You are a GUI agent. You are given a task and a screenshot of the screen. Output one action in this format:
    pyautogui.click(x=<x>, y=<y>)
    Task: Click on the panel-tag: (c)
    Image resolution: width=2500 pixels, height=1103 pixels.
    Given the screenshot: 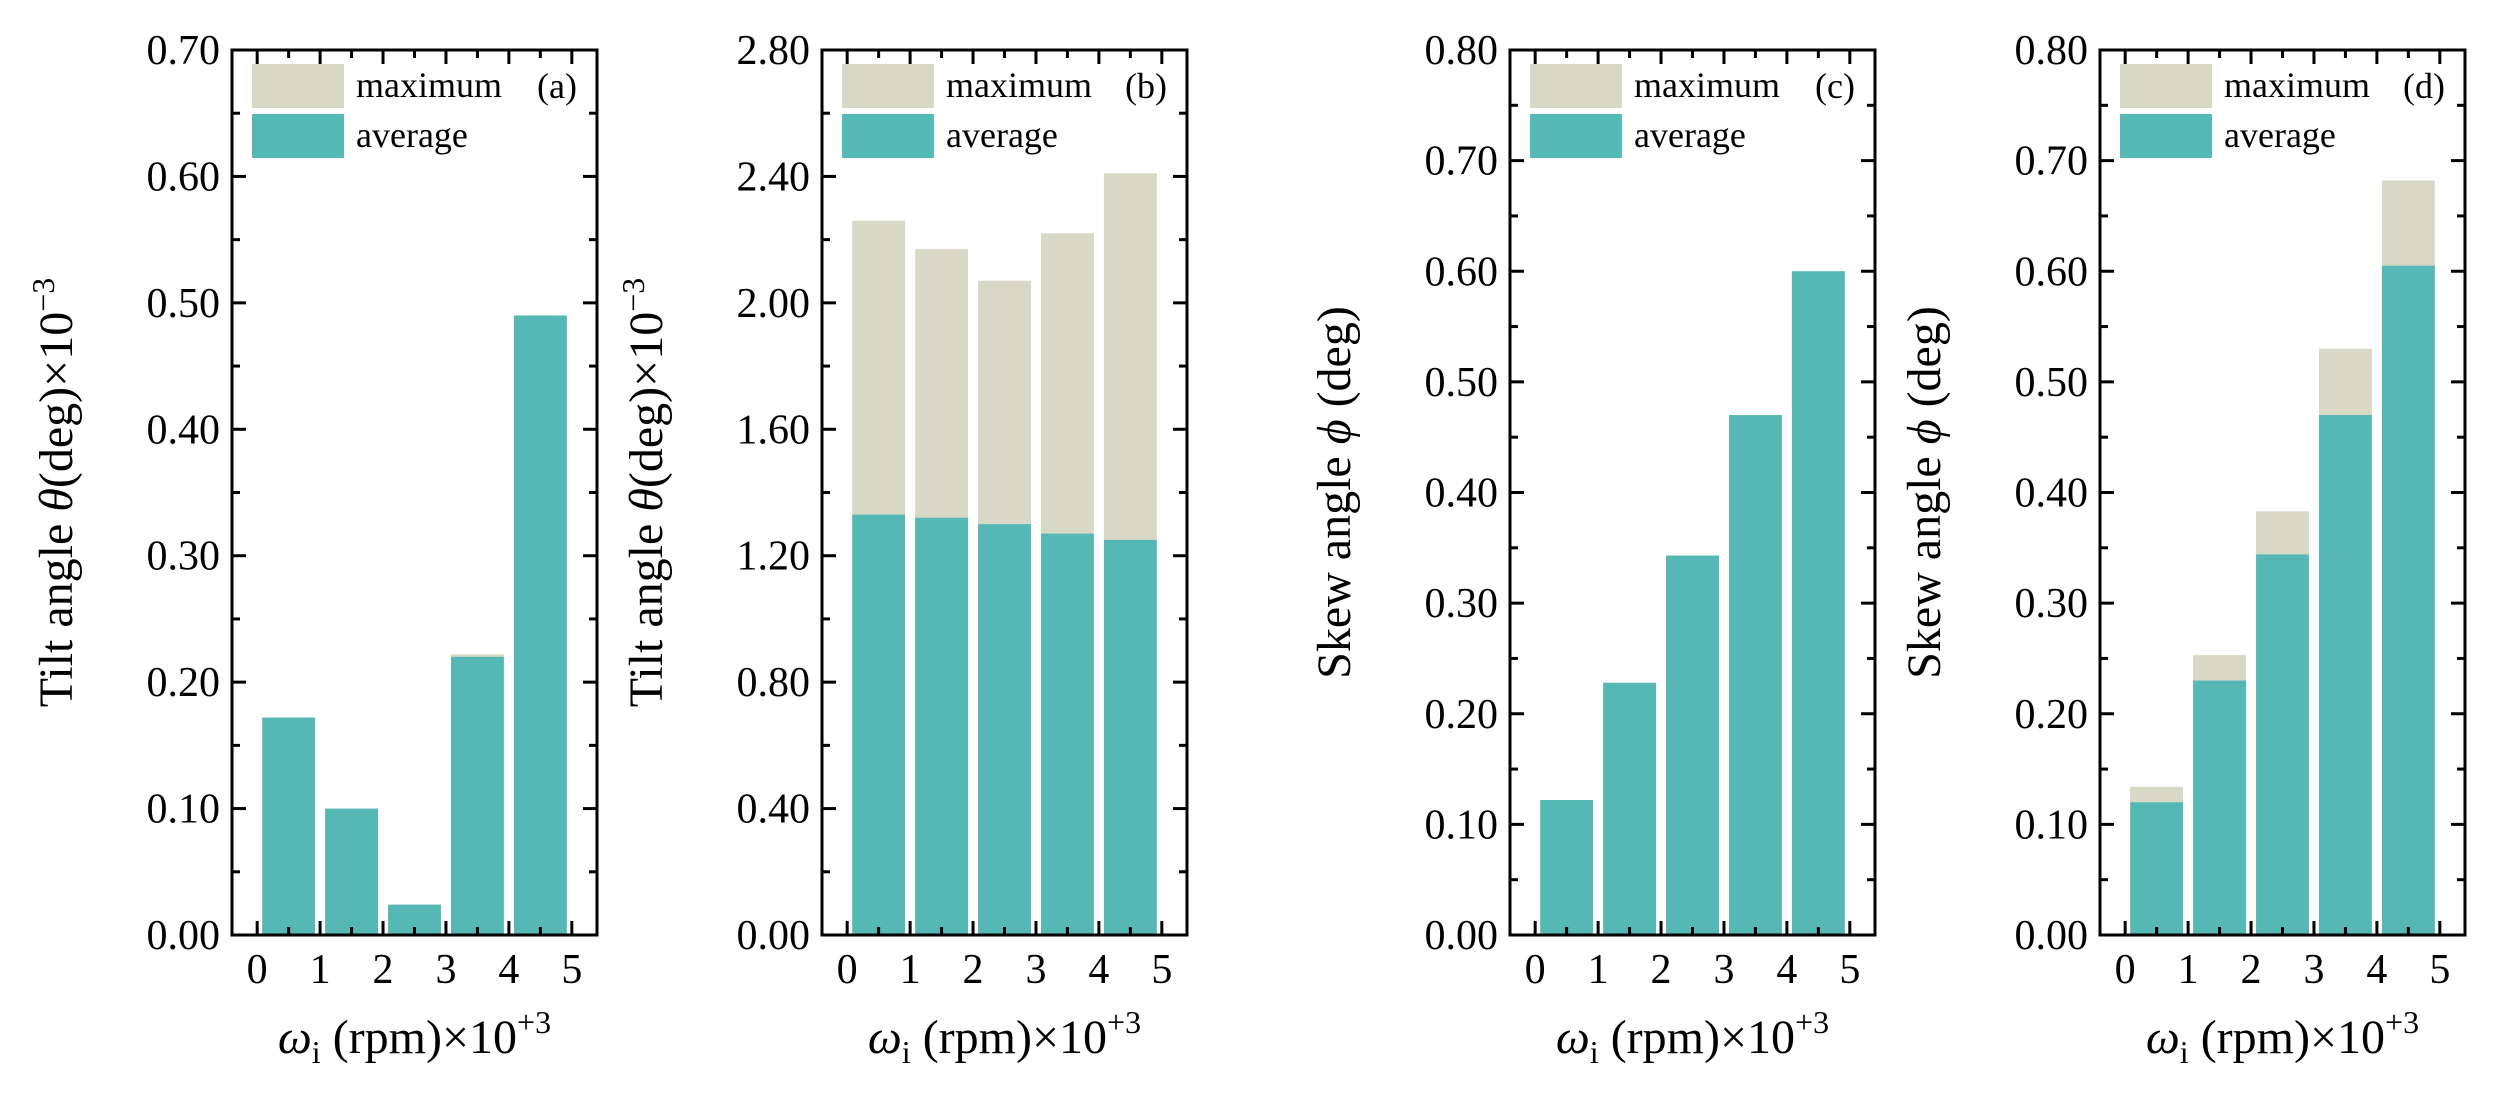 What is the action you would take?
    pyautogui.click(x=1835, y=86)
    